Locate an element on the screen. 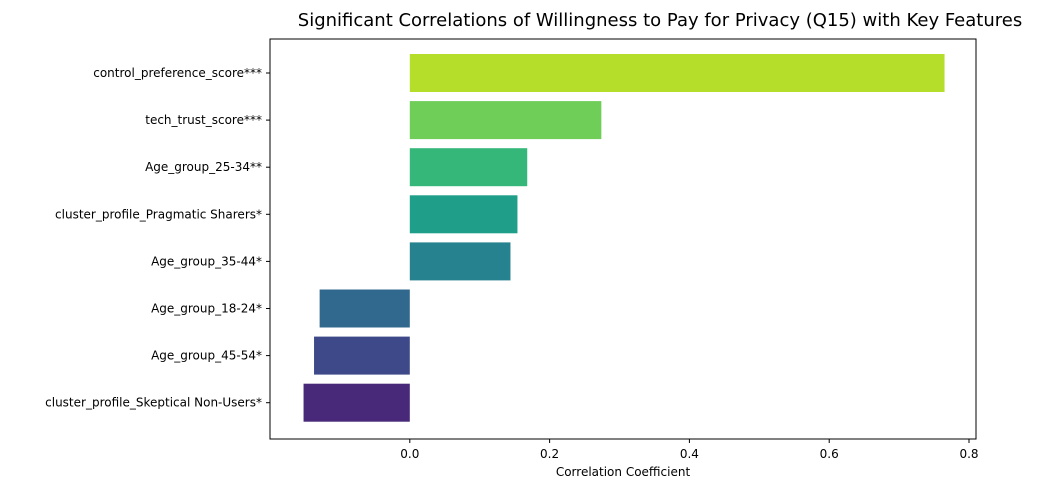 The image size is (1052, 490). x-tick-label: 0.4 is located at coordinates (689, 454).